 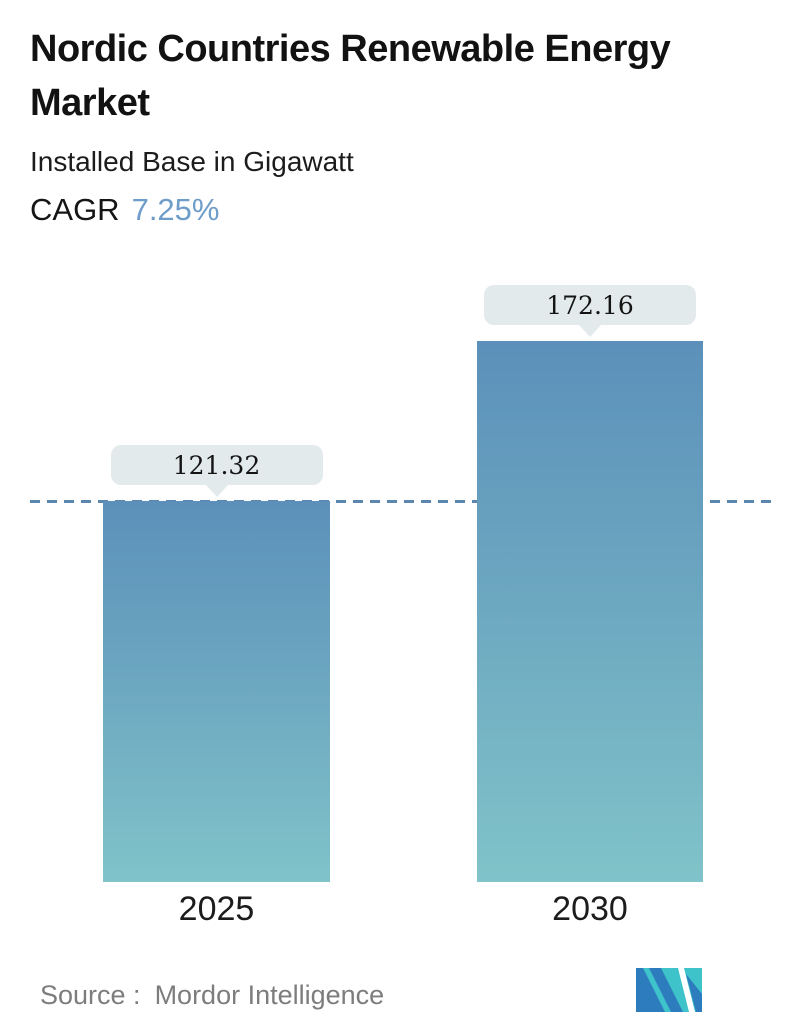 What do you see at coordinates (669, 990) in the screenshot?
I see `mordor-intelligence-logo` at bounding box center [669, 990].